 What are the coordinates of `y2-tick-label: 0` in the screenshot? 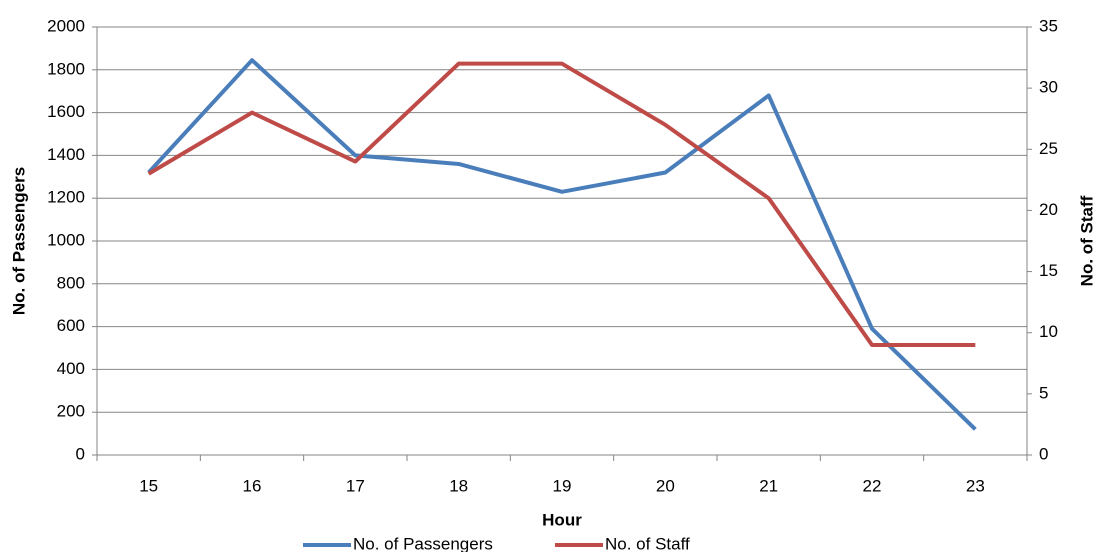 It's located at (1043, 453).